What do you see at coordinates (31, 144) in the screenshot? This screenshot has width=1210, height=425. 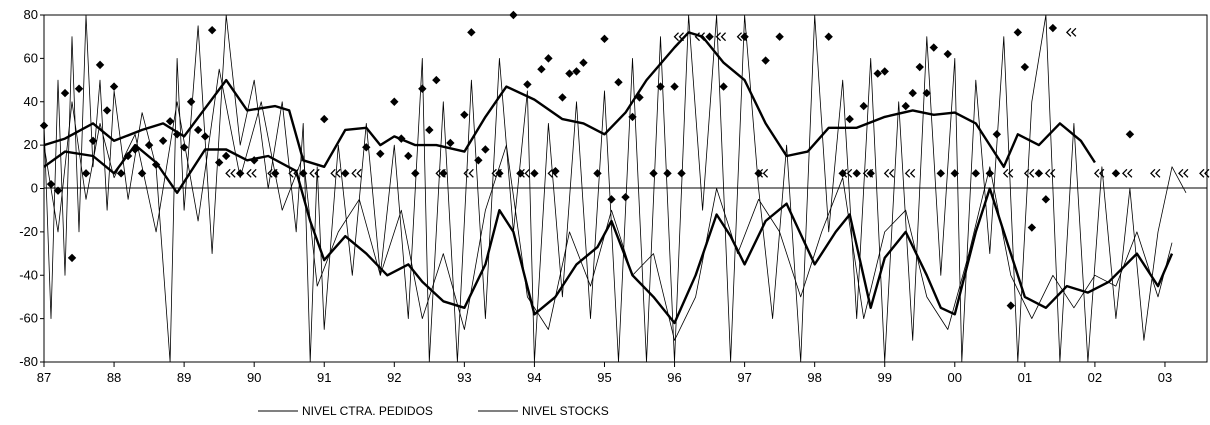 I see `y-tick-label: 20` at bounding box center [31, 144].